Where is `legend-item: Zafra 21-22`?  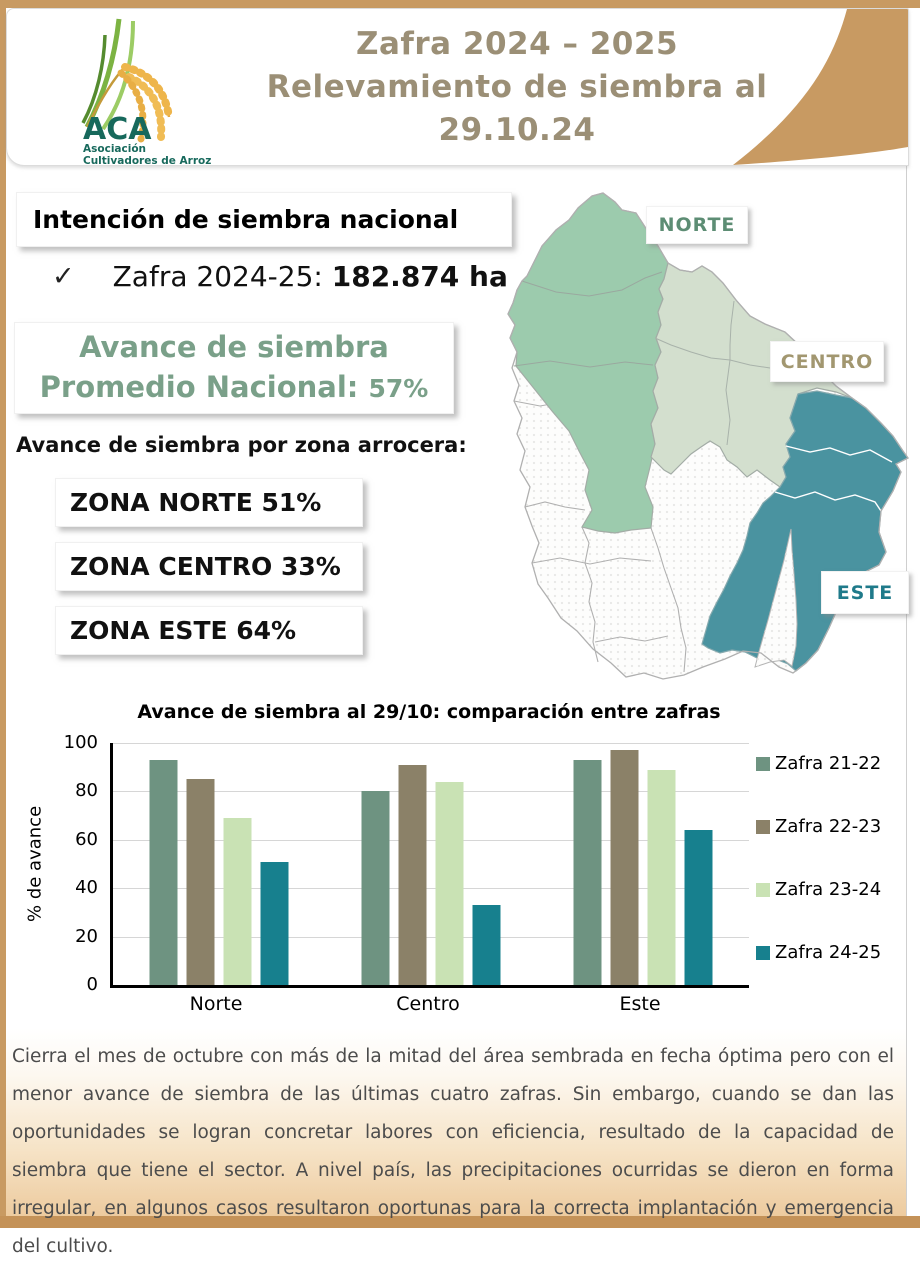 legend-item: Zafra 21-22 is located at coordinates (818, 763).